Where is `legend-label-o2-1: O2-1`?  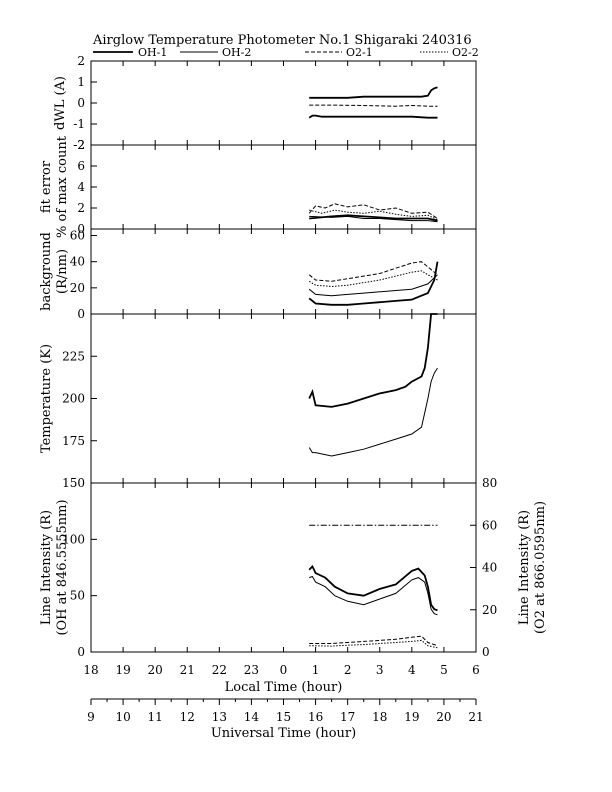 legend-label-o2-1: O2-1 is located at coordinates (359, 52).